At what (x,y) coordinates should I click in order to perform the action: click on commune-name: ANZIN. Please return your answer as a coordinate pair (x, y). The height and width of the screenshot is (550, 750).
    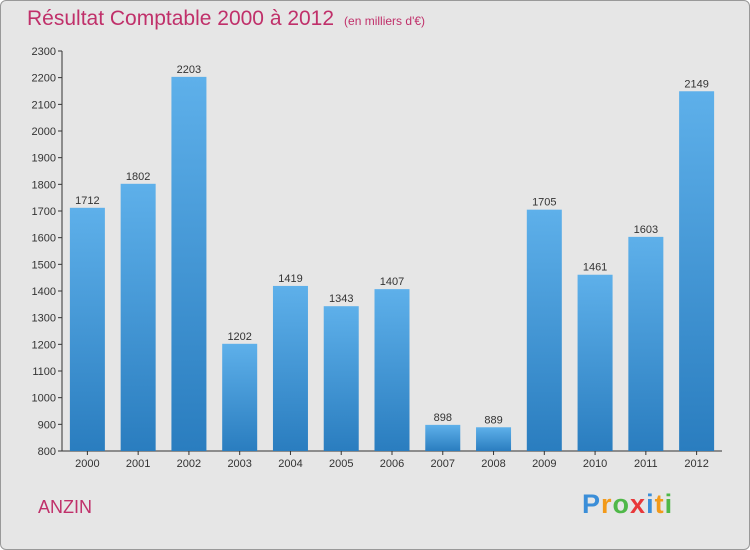
    Looking at the image, I should click on (65, 507).